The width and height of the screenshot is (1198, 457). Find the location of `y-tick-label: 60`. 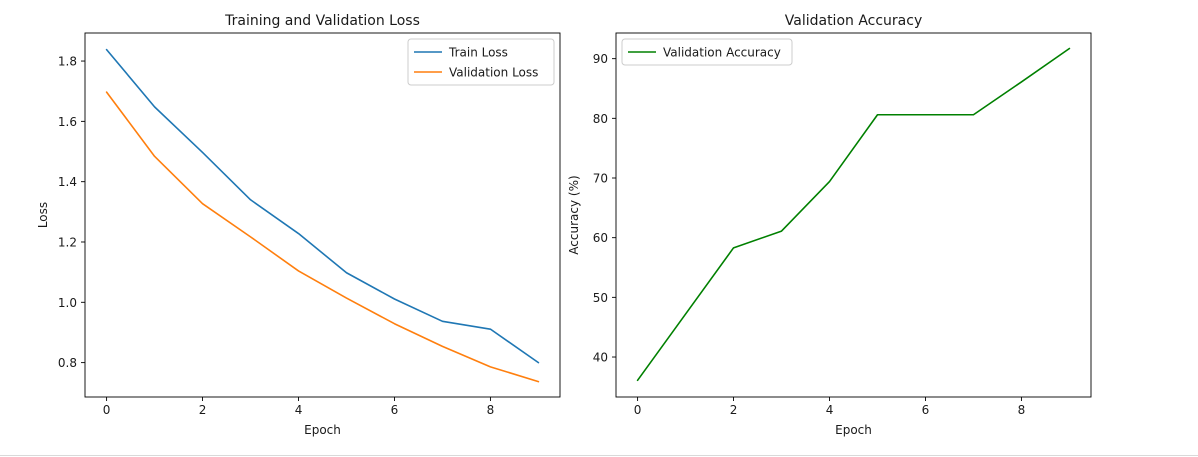

y-tick-label: 60 is located at coordinates (600, 238).